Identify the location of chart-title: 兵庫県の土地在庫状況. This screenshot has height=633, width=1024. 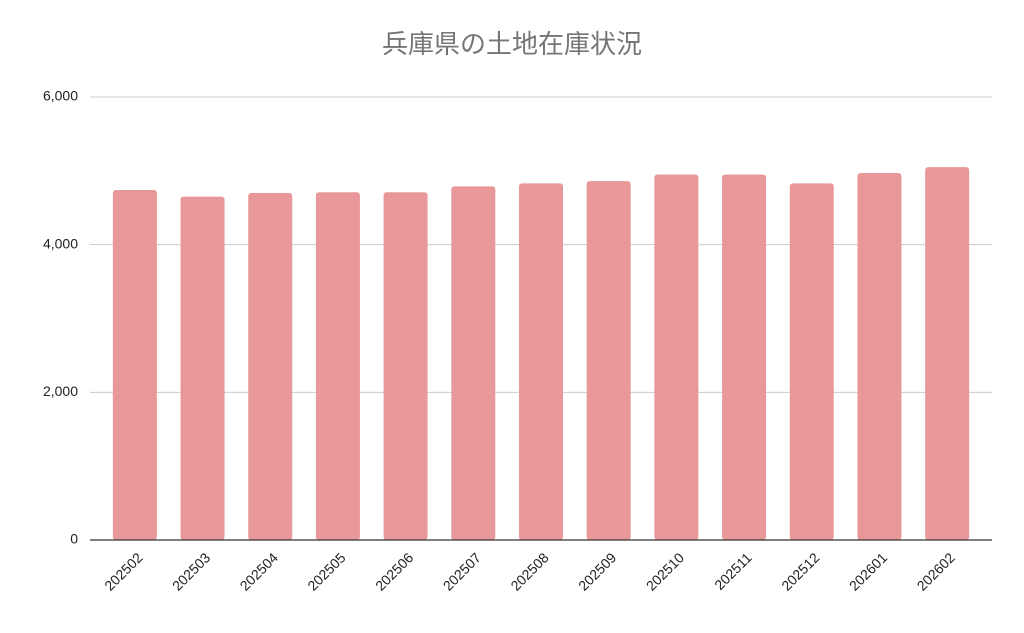
(512, 44).